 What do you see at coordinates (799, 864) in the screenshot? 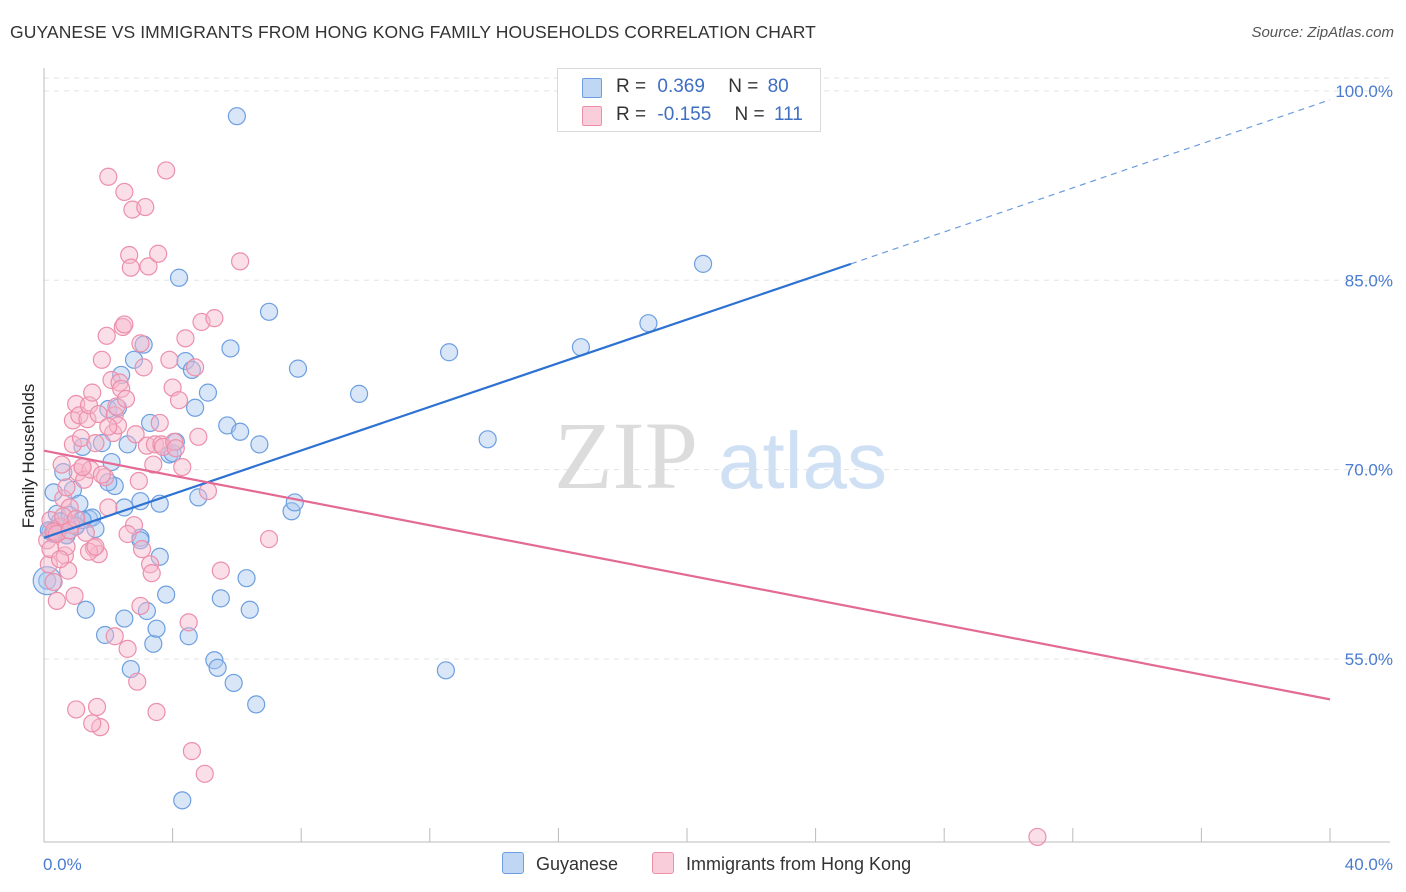
I see `bottom-legend-label-hongkong: Immigrants from Hong Kong` at bounding box center [799, 864].